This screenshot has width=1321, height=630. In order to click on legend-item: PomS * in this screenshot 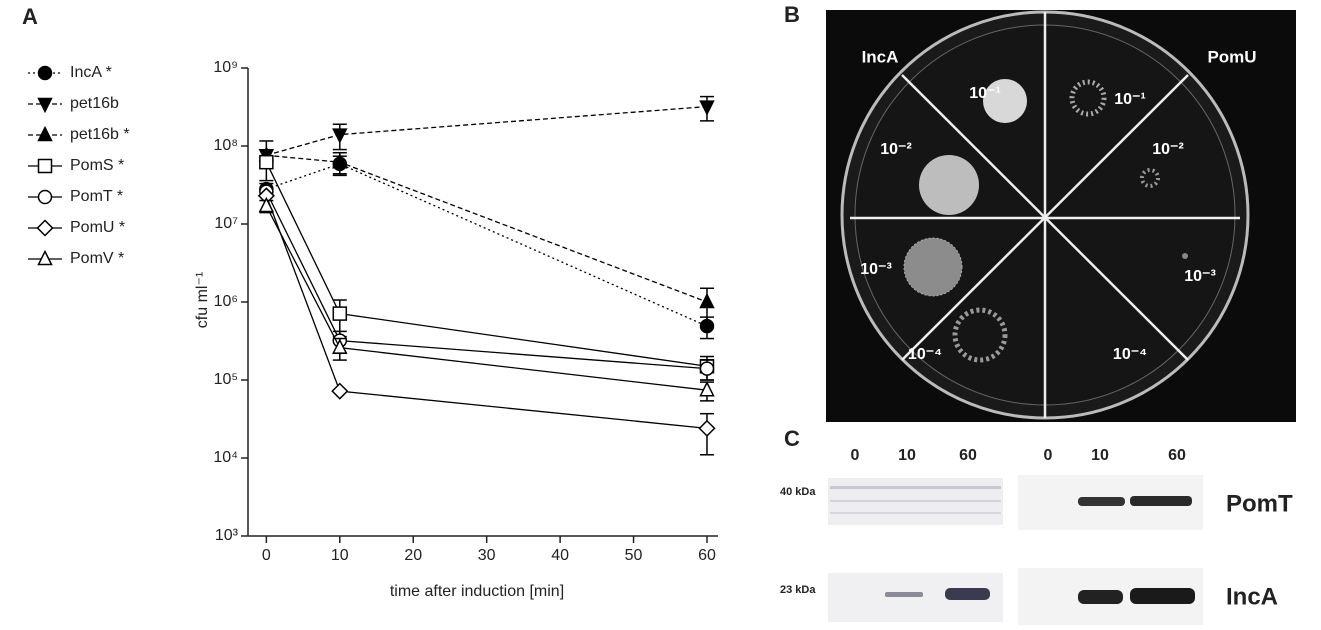, I will do `click(76, 165)`.